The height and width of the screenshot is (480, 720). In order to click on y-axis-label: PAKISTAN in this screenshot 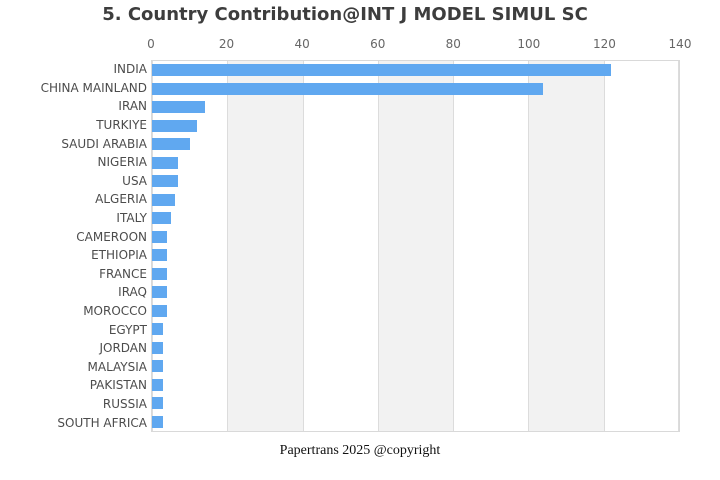, I will do `click(118, 385)`.